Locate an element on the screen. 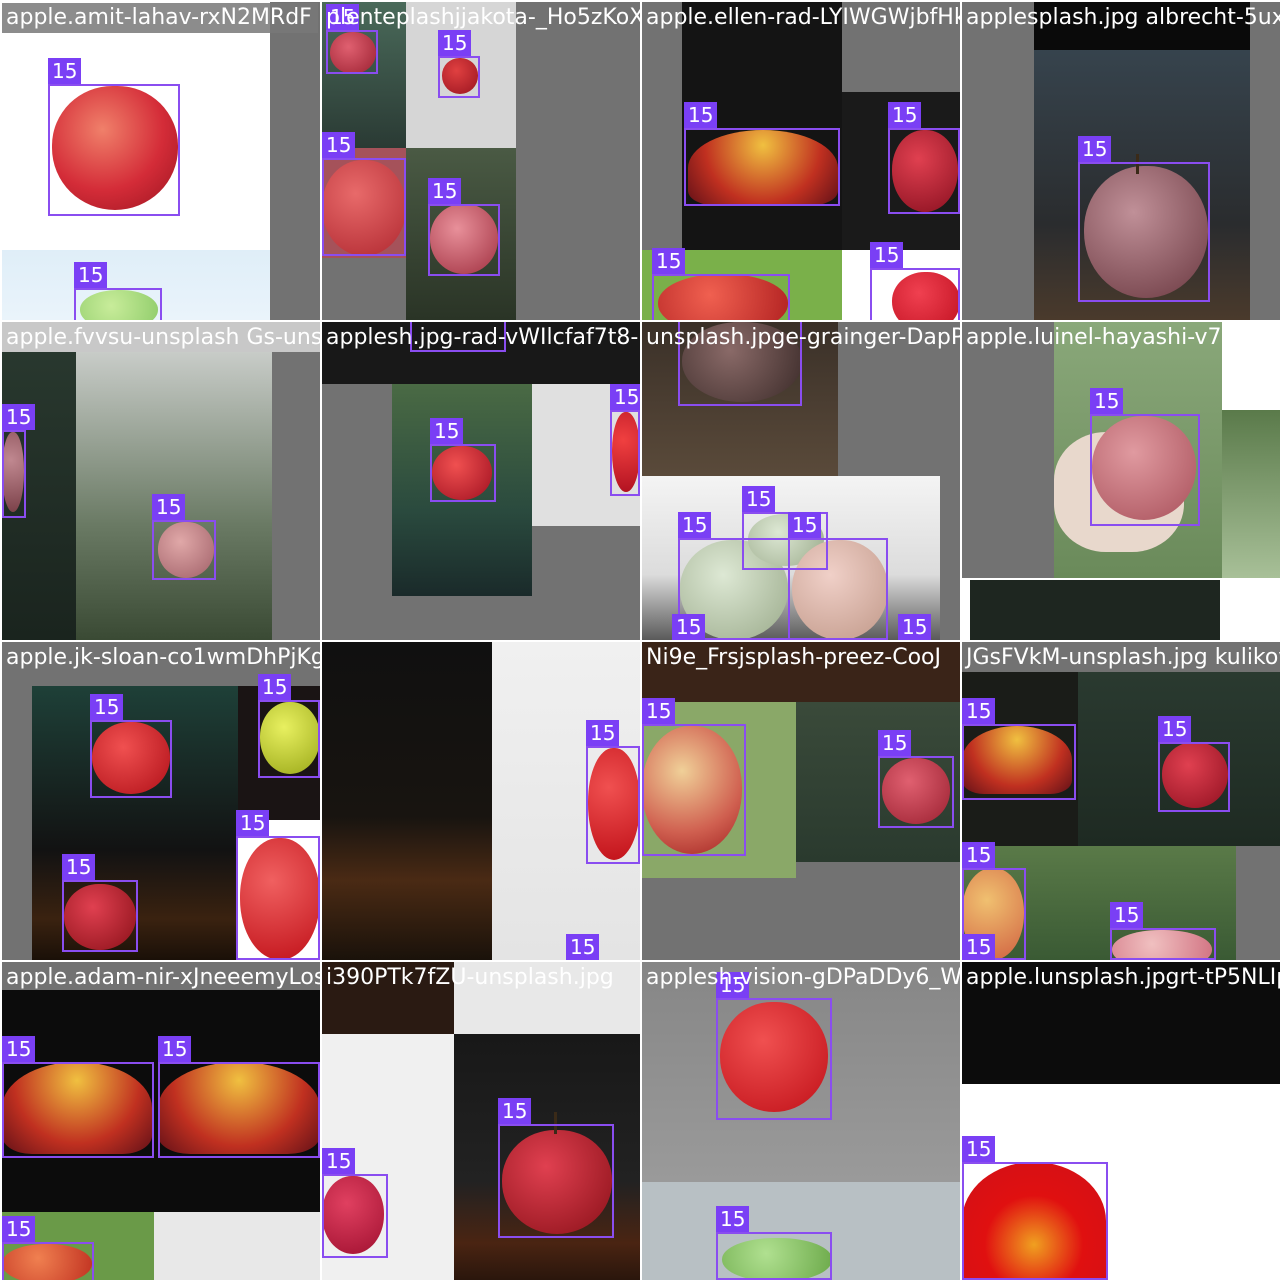 This screenshot has height=1280, width=1280. tile-jbeliu: 15 15 is located at coordinates (481, 801).